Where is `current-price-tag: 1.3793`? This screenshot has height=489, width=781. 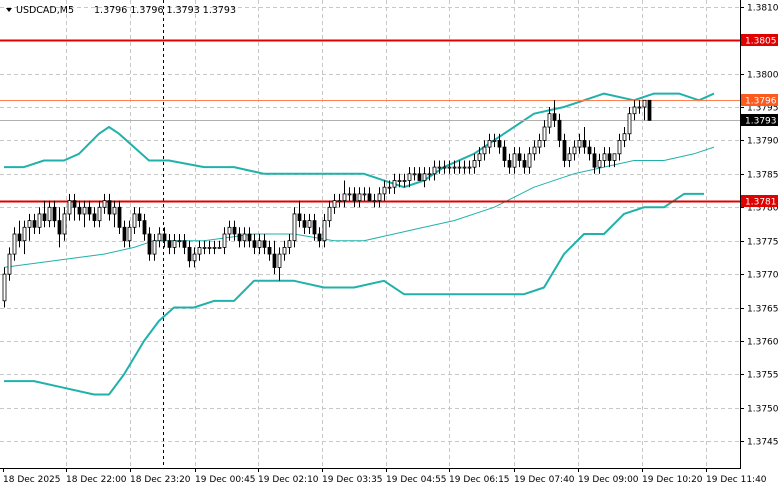
current-price-tag: 1.3793 is located at coordinates (761, 122).